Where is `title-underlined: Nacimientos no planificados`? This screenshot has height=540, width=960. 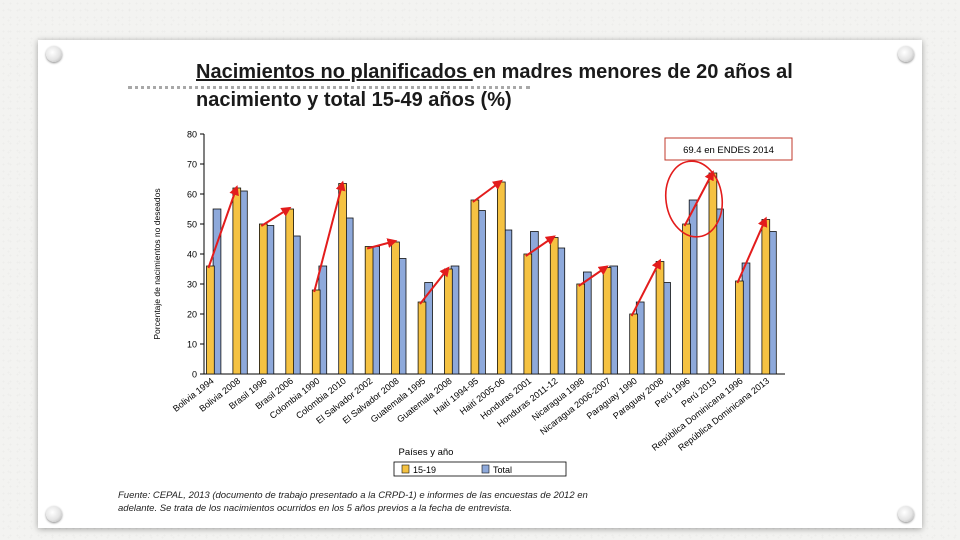 title-underlined: Nacimientos no planificados is located at coordinates (334, 72).